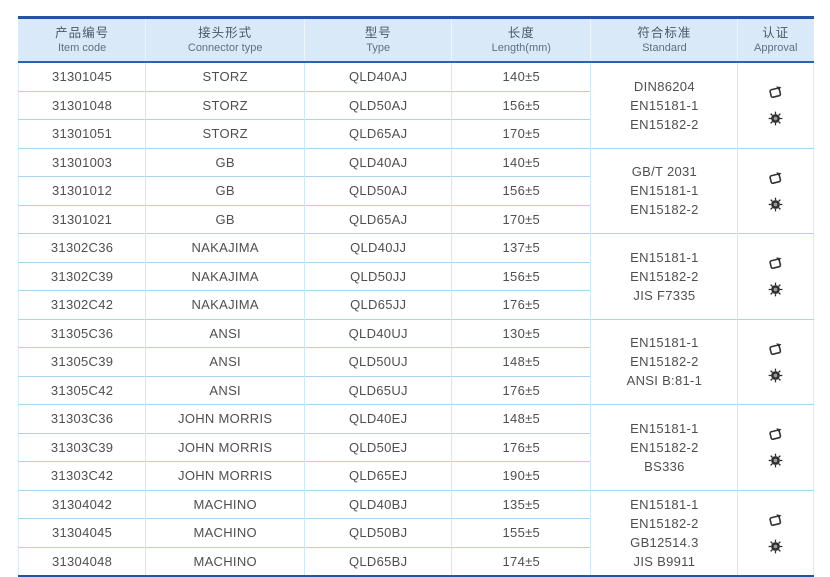 This screenshot has height=577, width=830. Describe the element at coordinates (82, 418) in the screenshot. I see `item-code-cell: 31303C36` at that location.